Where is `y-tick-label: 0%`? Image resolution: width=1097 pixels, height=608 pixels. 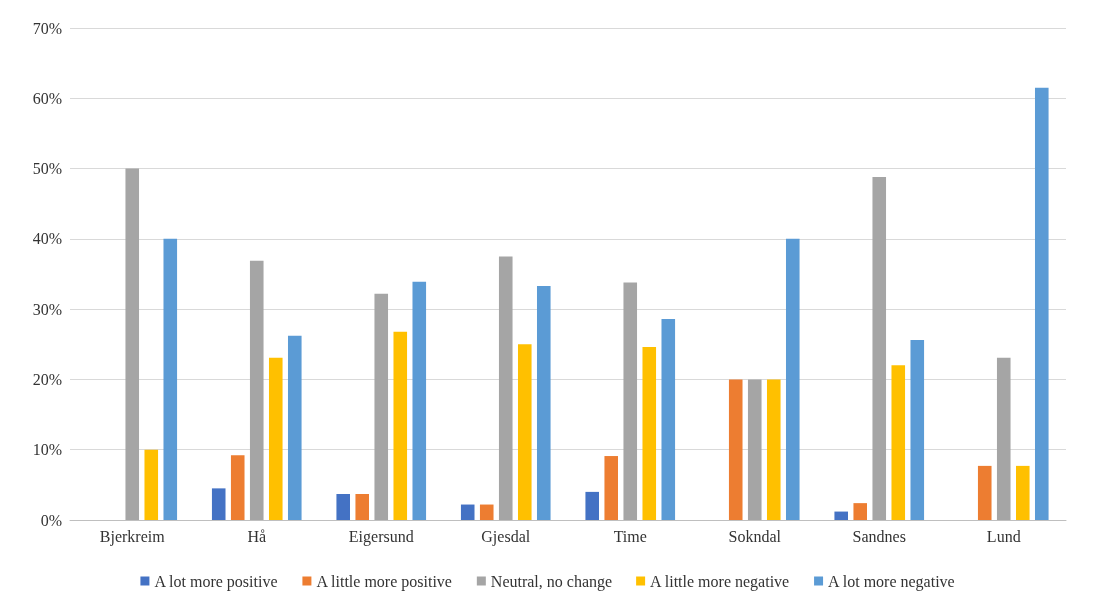 y-tick-label: 0% is located at coordinates (51, 520).